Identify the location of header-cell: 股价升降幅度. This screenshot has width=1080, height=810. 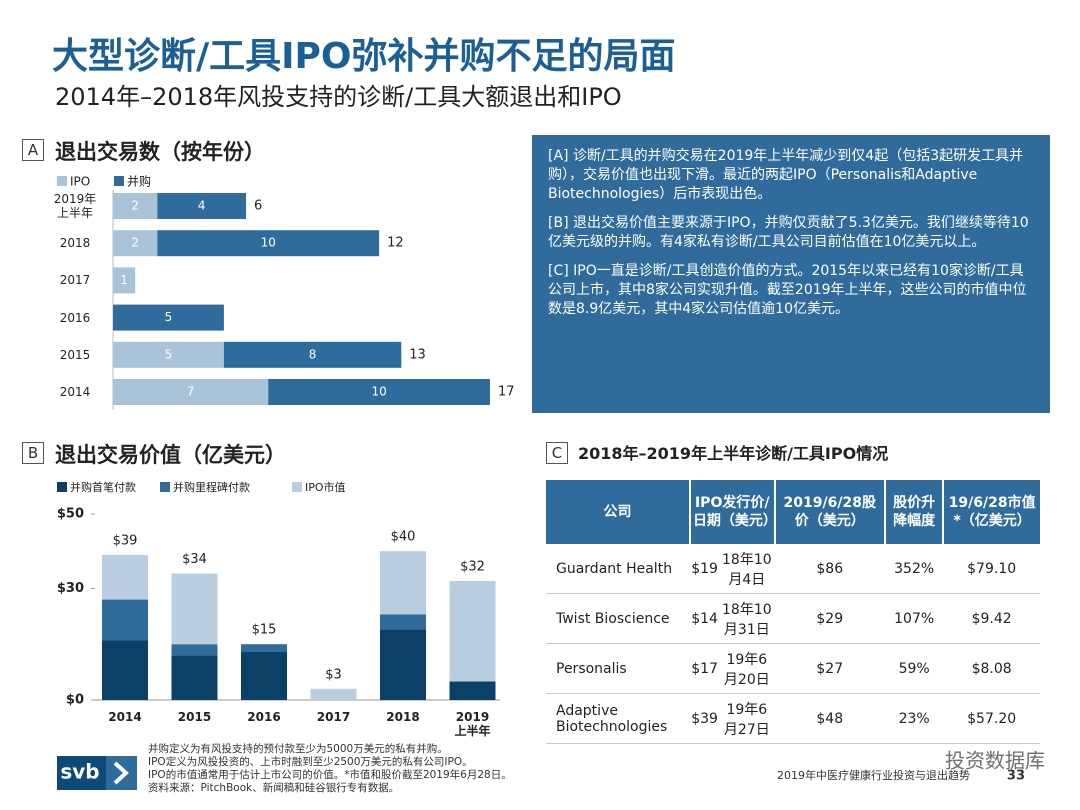
(913, 512).